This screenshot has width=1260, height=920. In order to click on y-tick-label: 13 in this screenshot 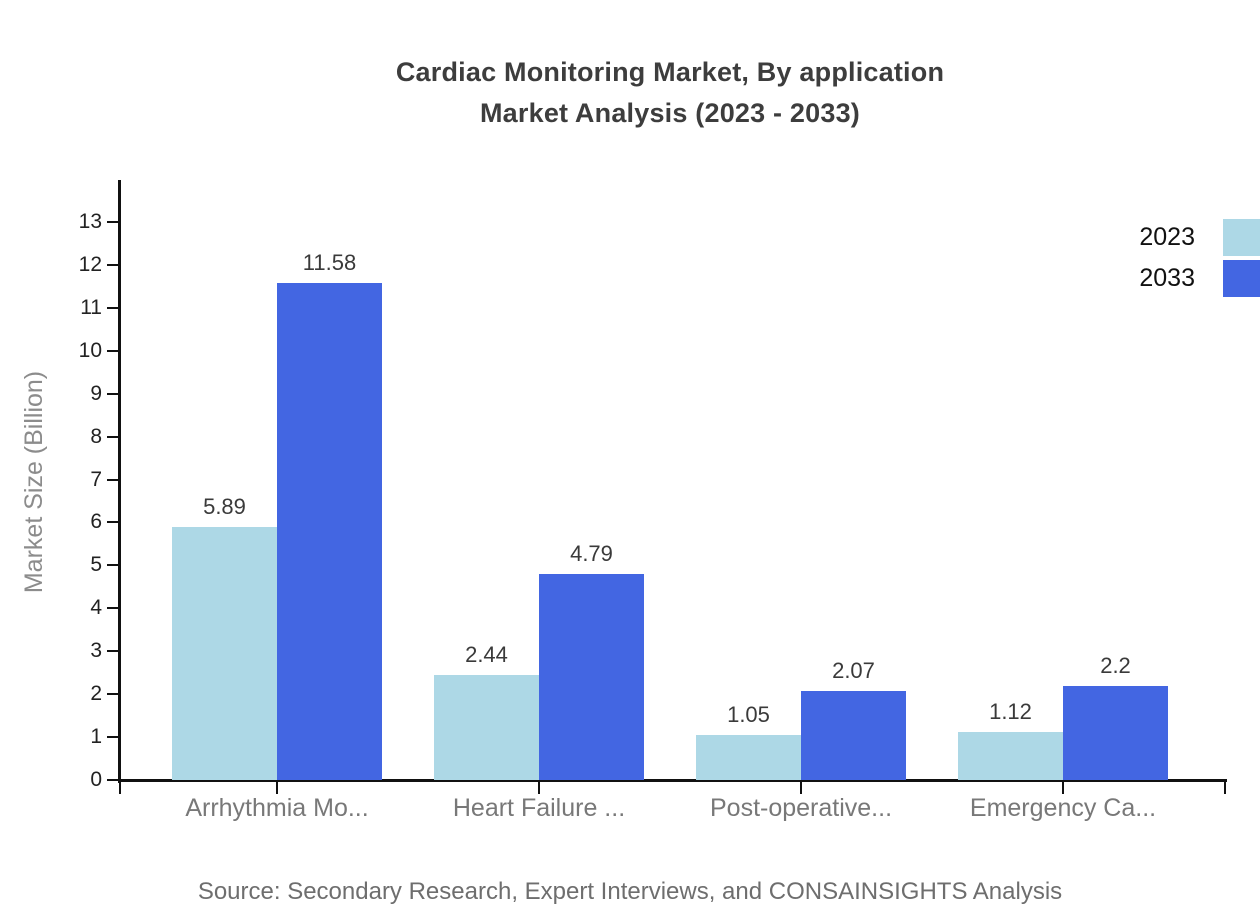, I will do `click(90, 221)`.